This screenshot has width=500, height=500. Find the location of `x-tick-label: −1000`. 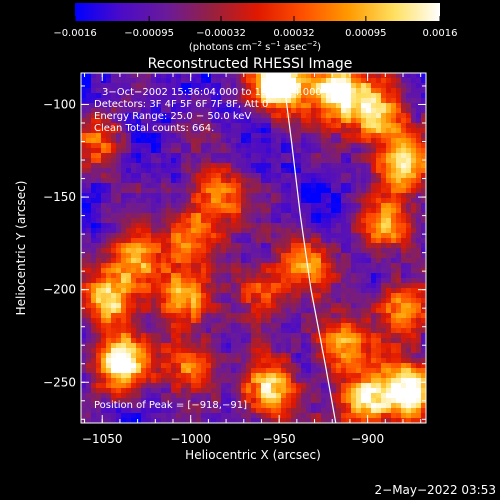

x-tick-label: −1000 is located at coordinates (190, 439).